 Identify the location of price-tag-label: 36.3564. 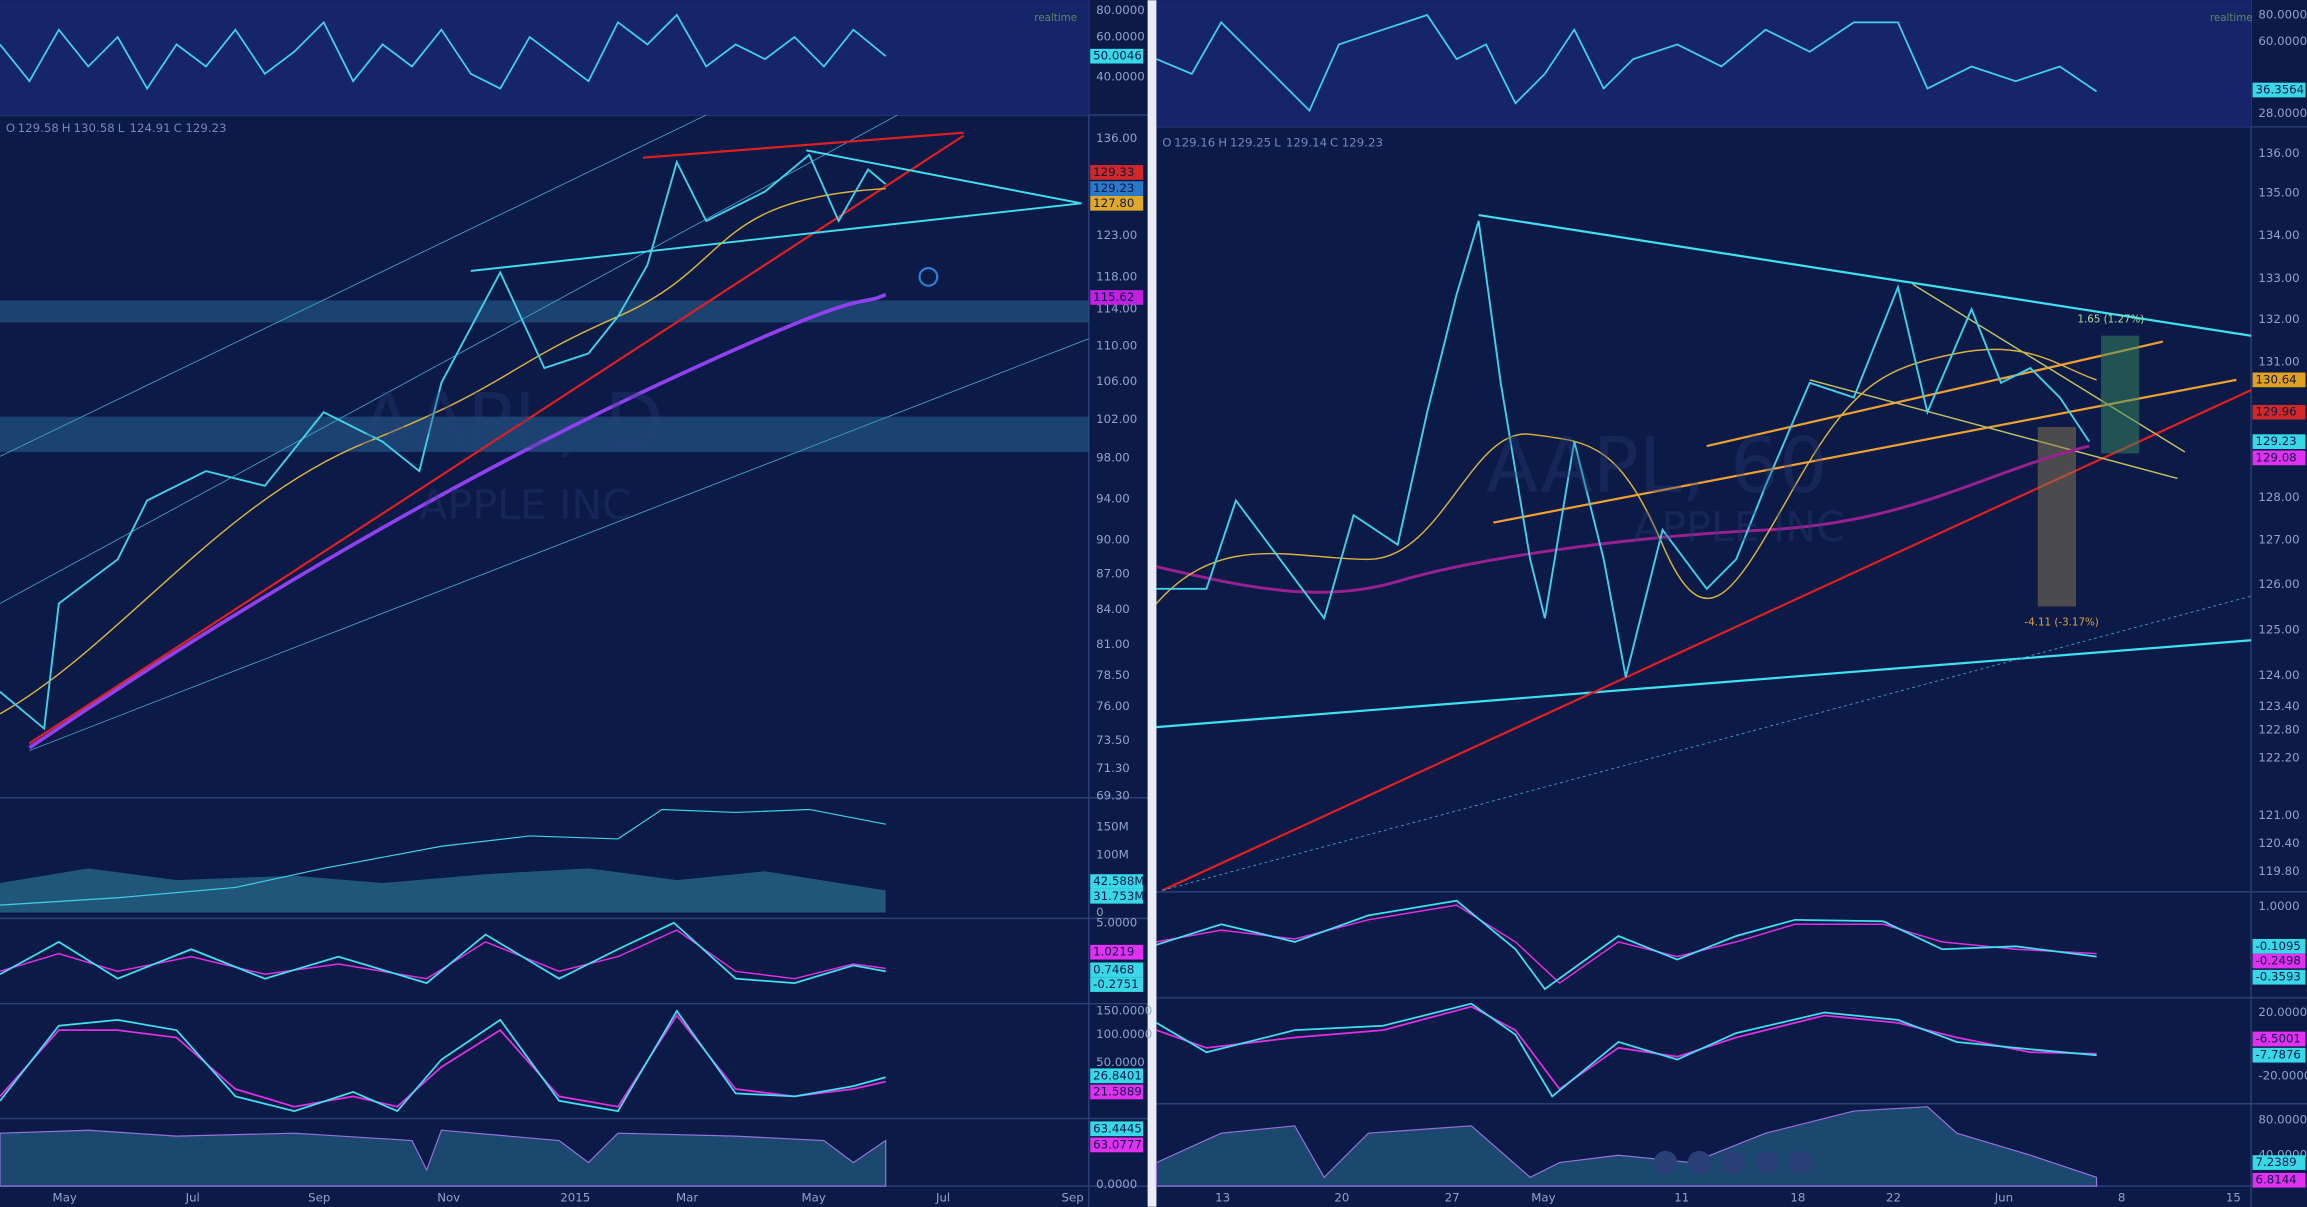
(2280, 90).